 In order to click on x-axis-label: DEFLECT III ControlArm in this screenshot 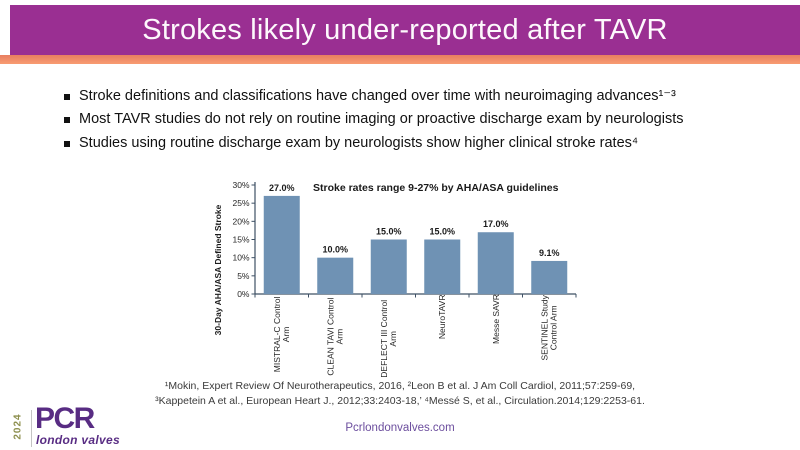, I will do `click(388, 339)`.